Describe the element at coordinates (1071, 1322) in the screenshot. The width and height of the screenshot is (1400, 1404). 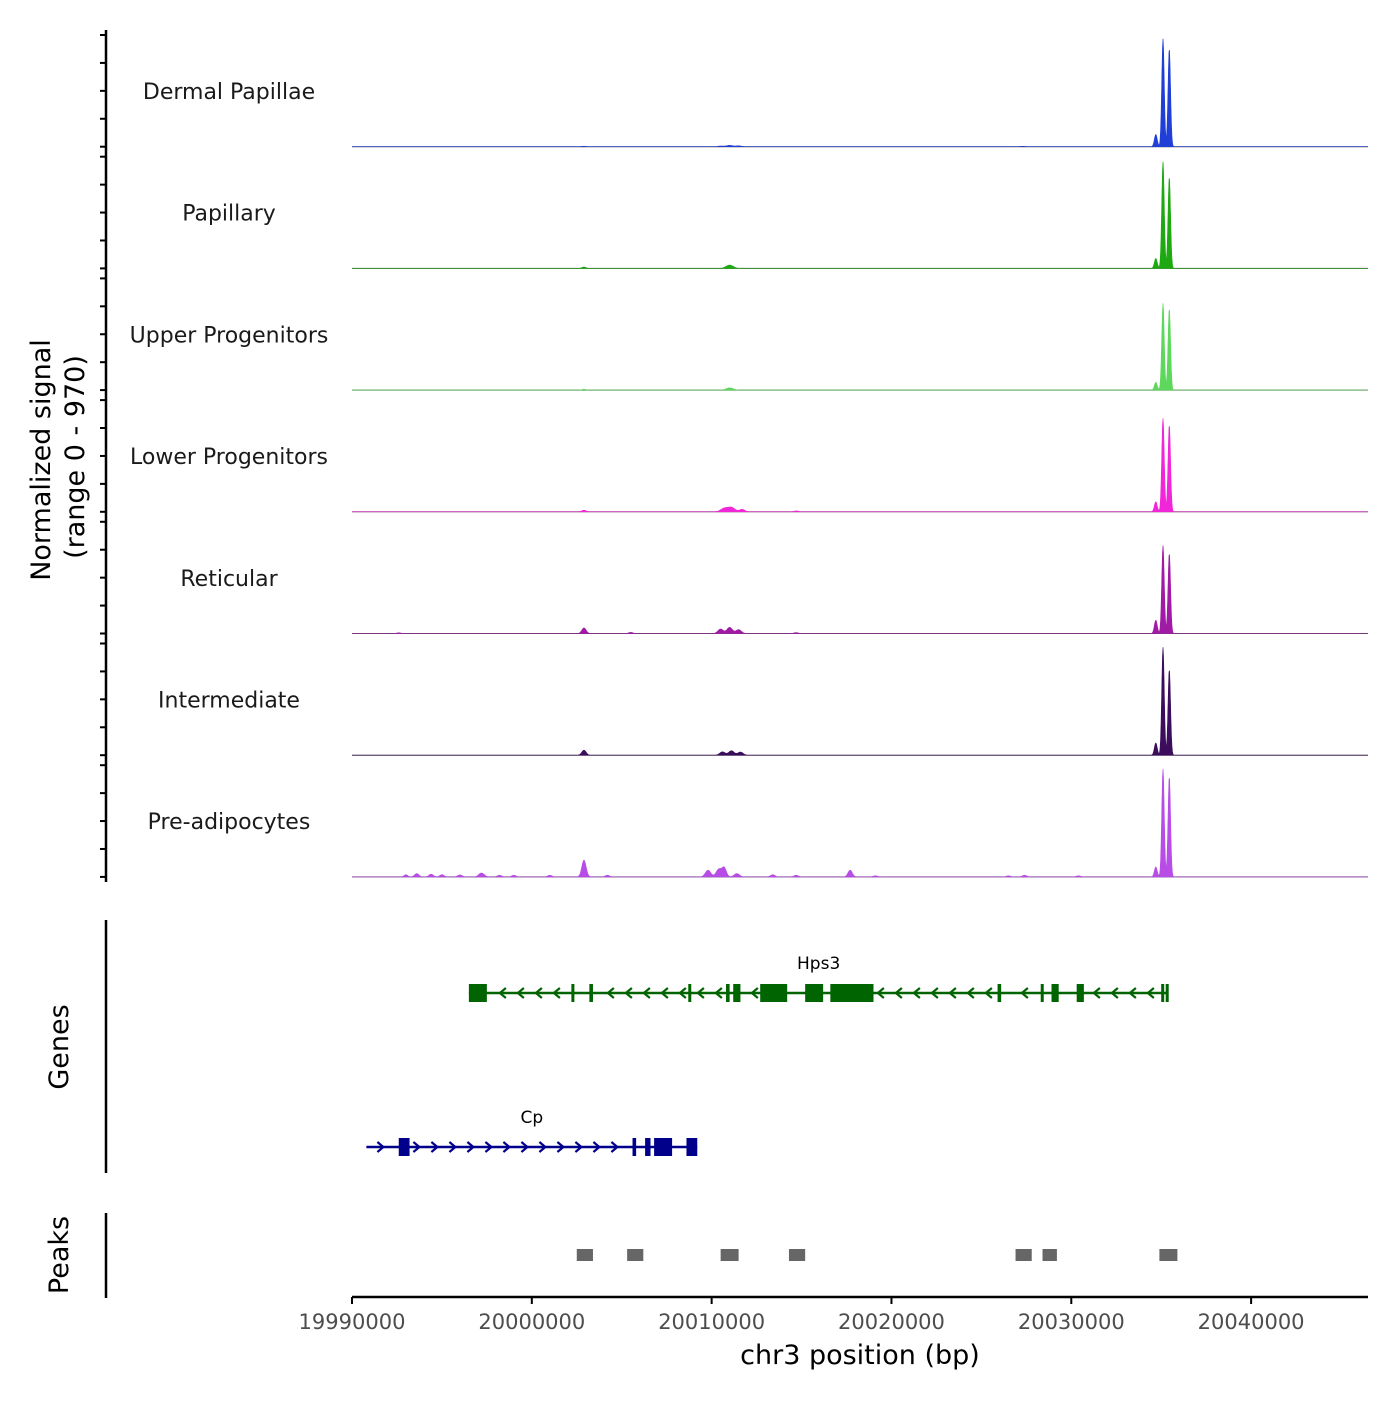
I see `x-tick-label: 20030000` at that location.